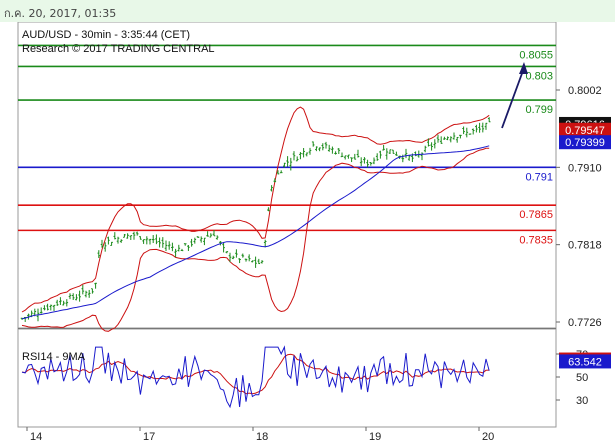 Image resolution: width=615 pixels, height=444 pixels. I want to click on rsi-line, so click(255, 377).